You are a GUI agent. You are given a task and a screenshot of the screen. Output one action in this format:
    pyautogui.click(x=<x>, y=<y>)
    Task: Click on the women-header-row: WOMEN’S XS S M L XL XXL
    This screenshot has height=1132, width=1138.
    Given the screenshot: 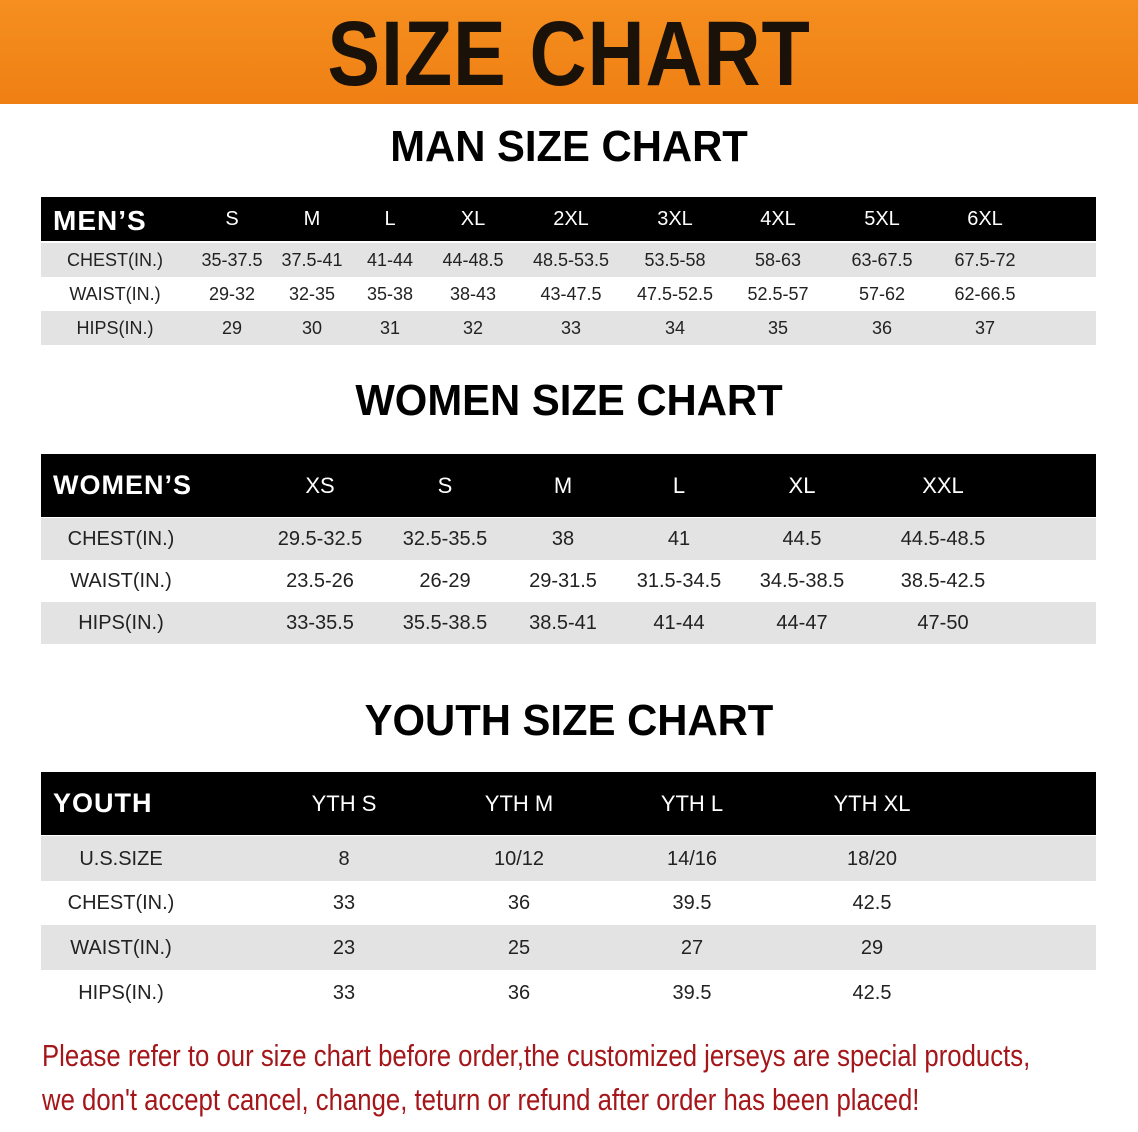 What is the action you would take?
    pyautogui.click(x=568, y=485)
    